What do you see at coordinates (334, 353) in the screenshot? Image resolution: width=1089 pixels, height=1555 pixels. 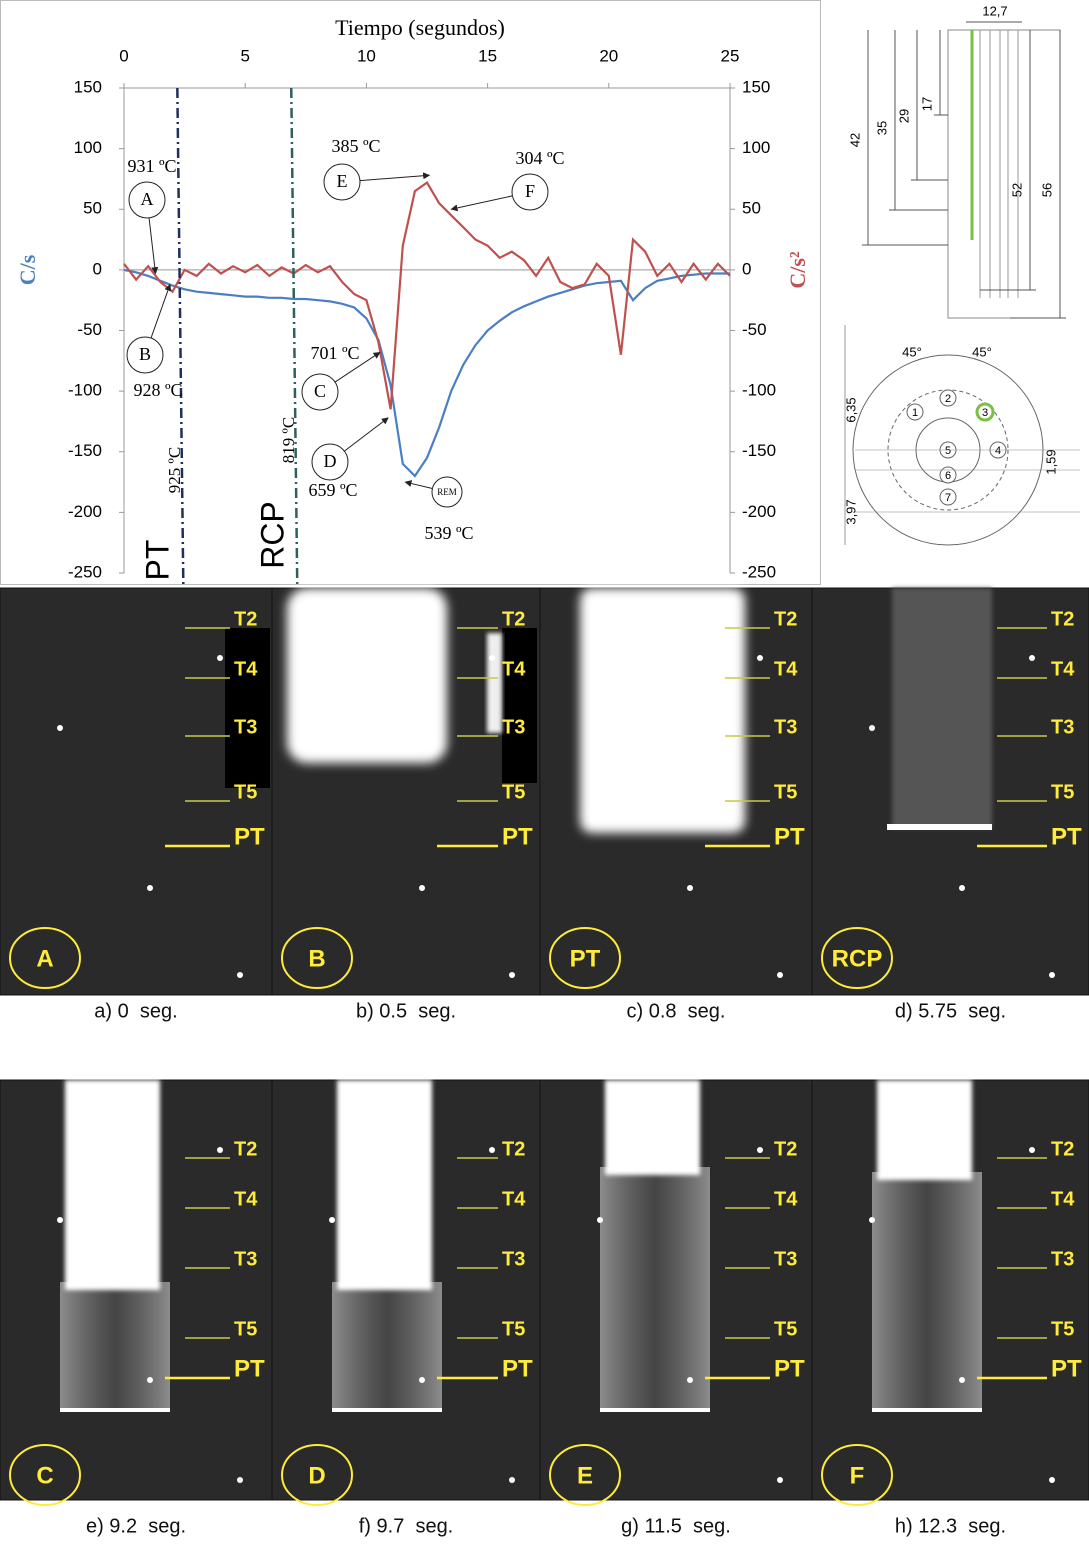 I see `annotation-temp: 701 ºC` at bounding box center [334, 353].